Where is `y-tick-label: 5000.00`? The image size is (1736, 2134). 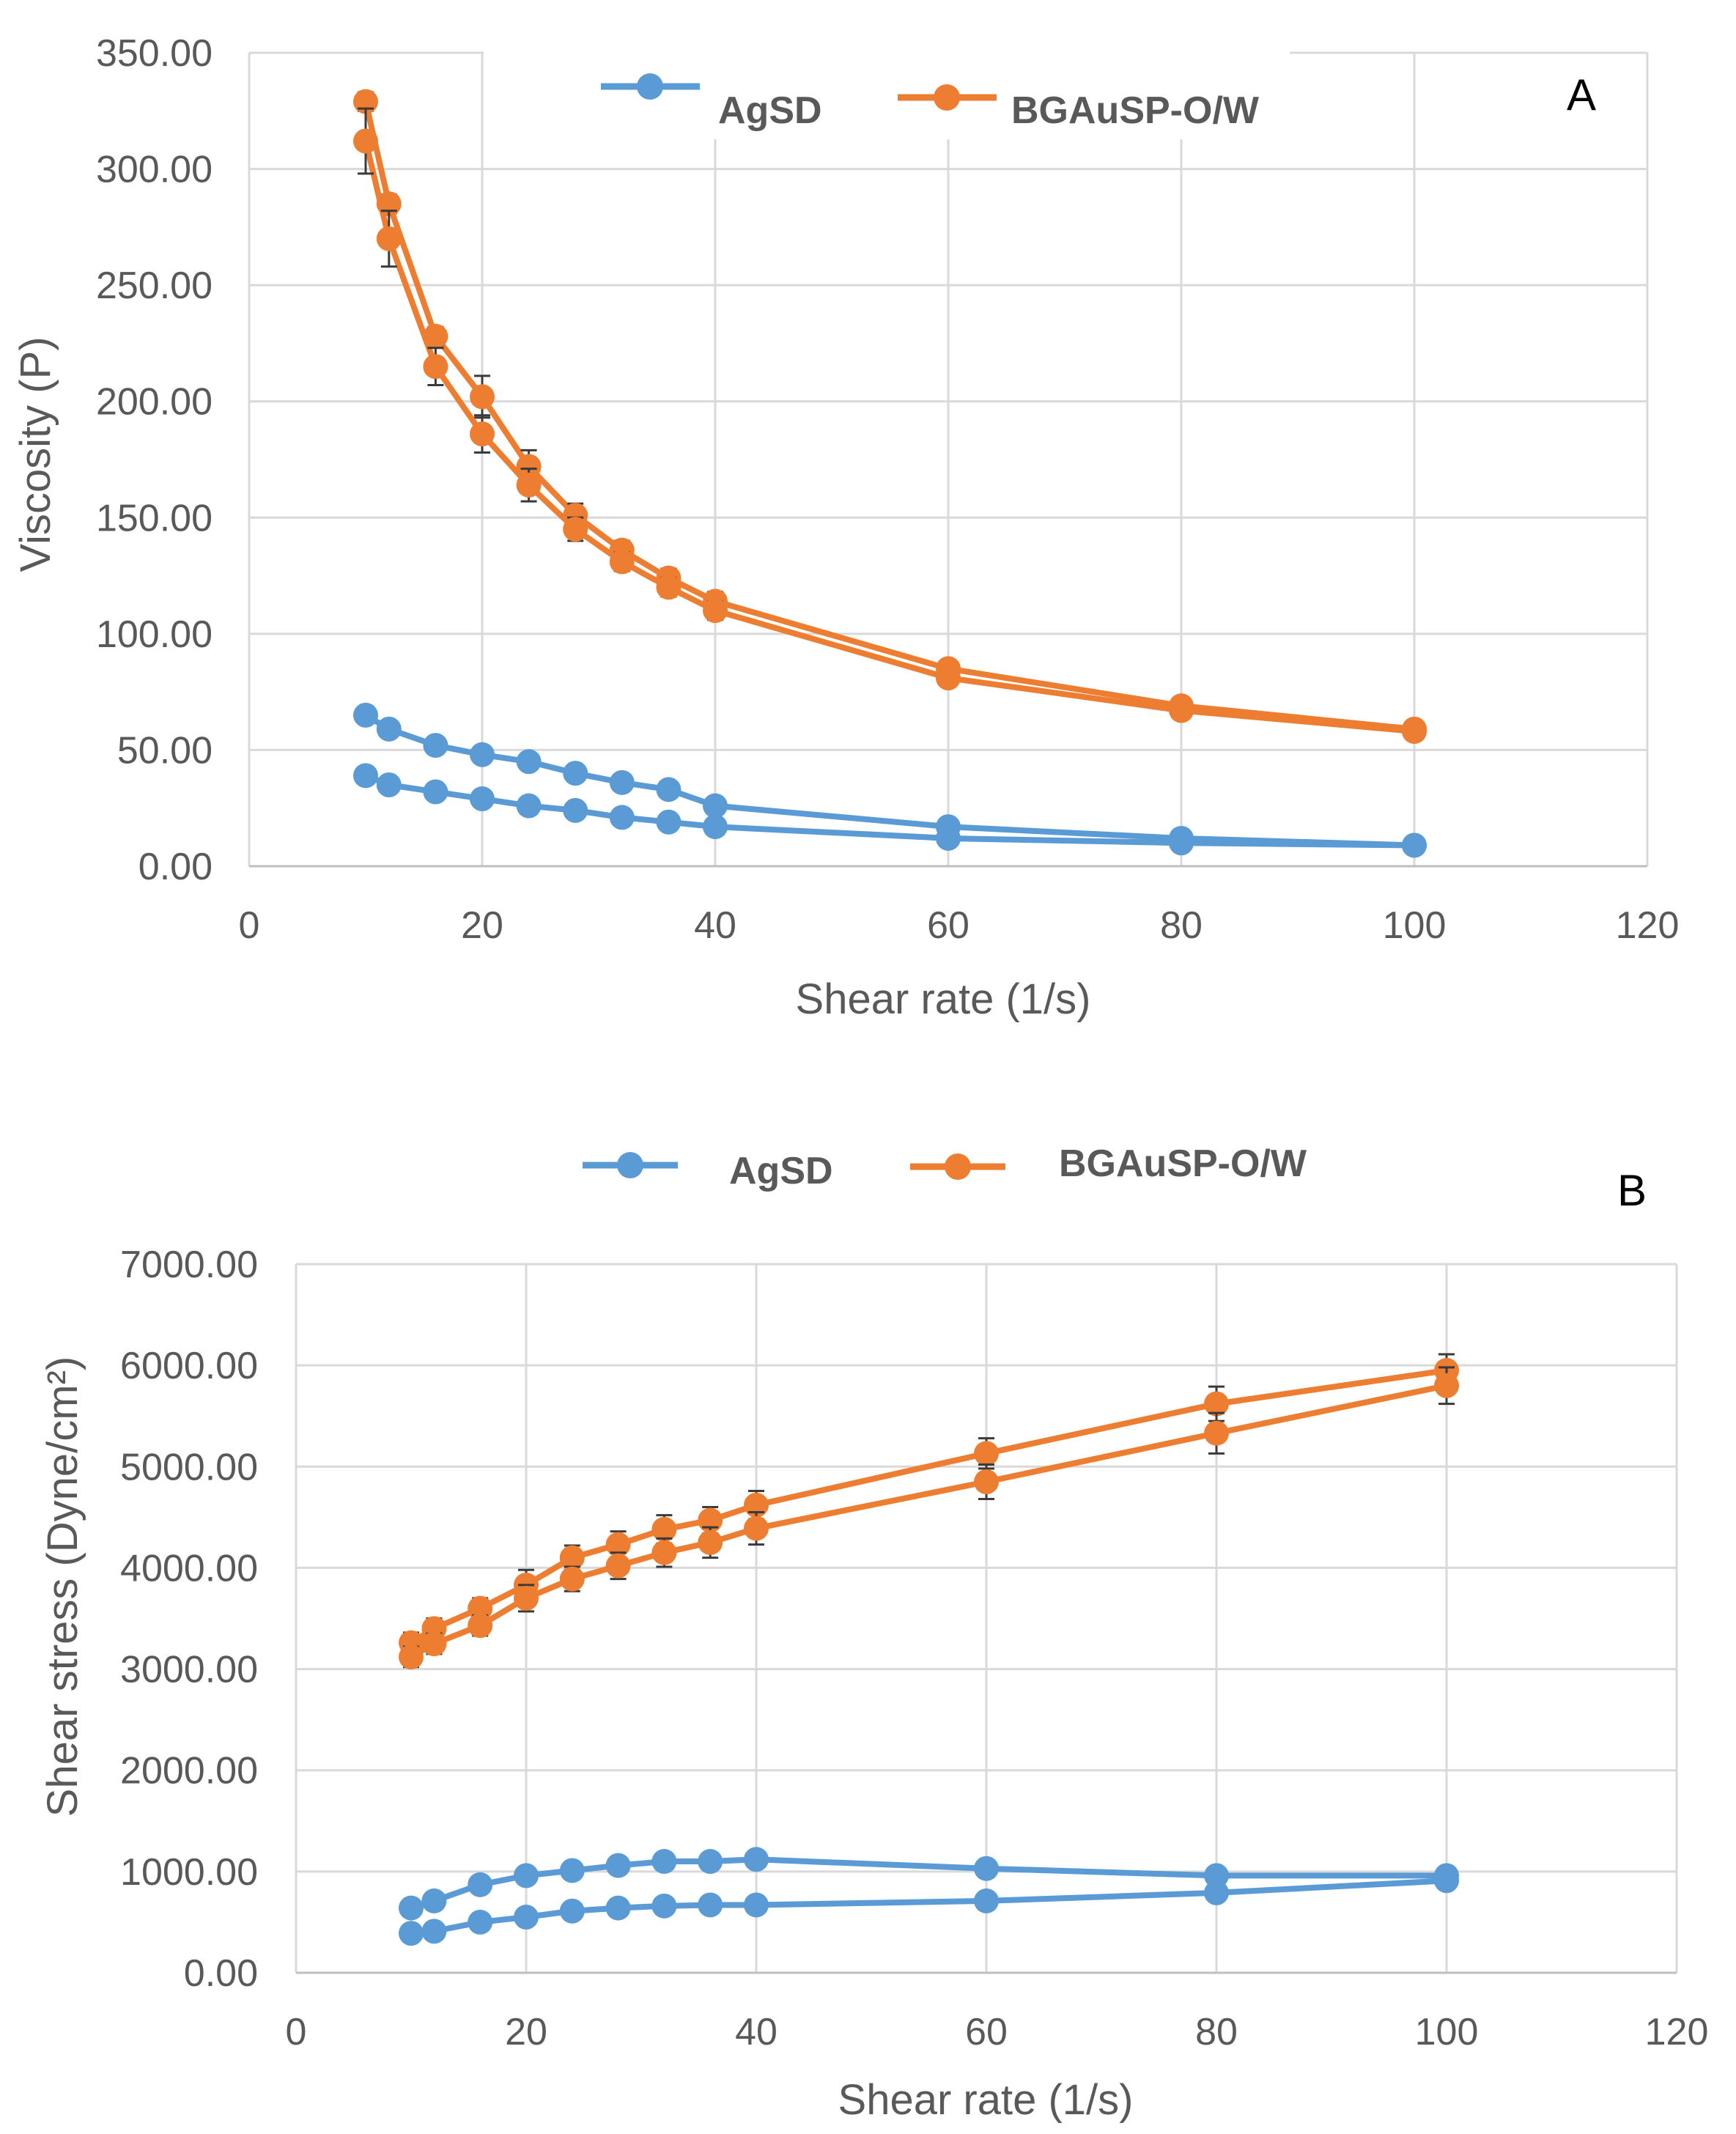
y-tick-label: 5000.00 is located at coordinates (189, 1467).